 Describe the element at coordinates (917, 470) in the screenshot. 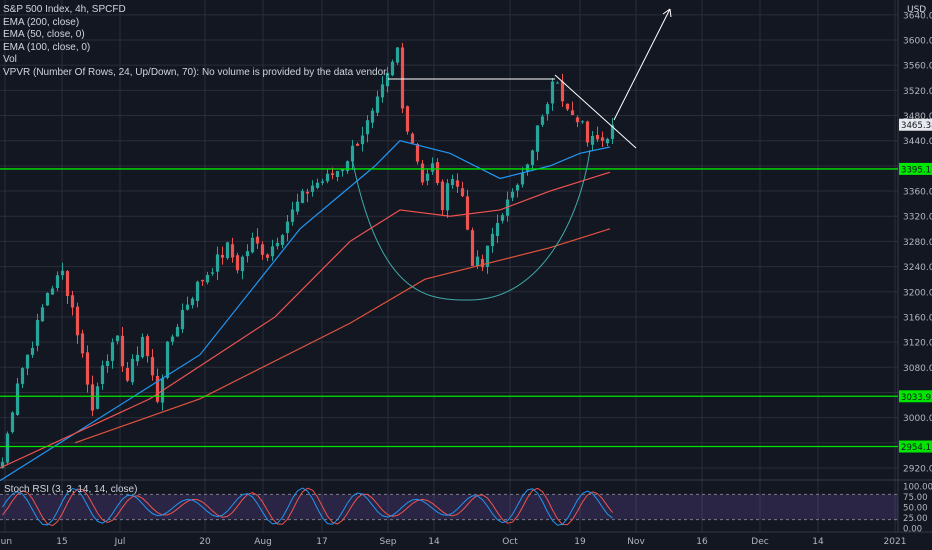

I see `price-tick-label: 2920.00` at that location.